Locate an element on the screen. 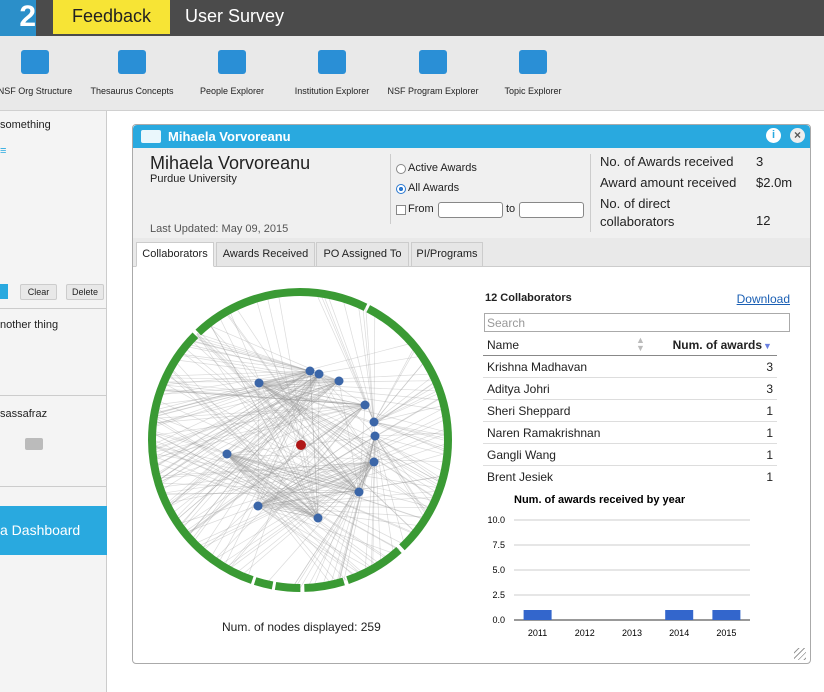 Image resolution: width=824 pixels, height=692 pixels. dashboard-button: a Dashboard is located at coordinates (53, 530).